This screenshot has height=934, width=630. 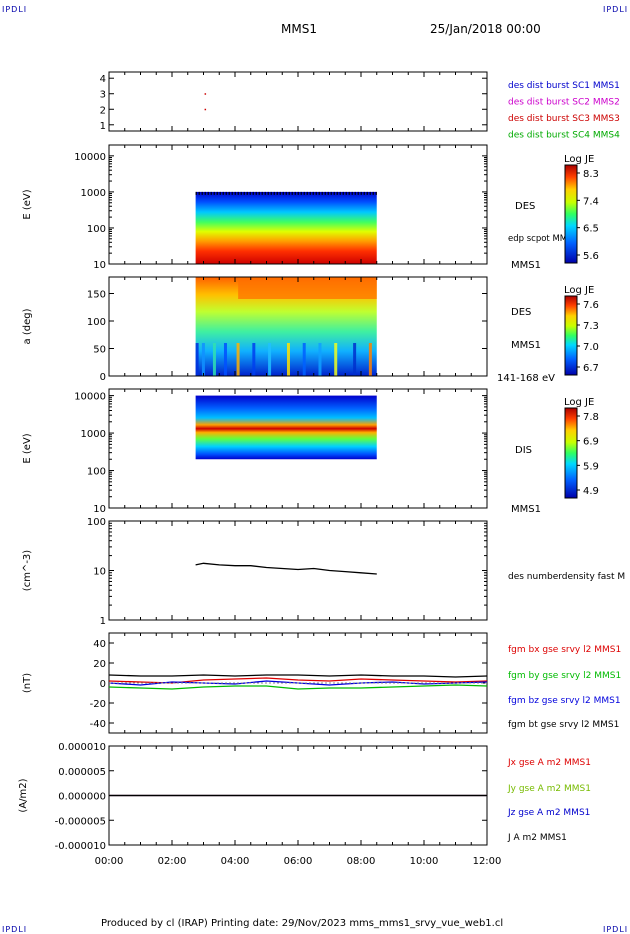 What do you see at coordinates (549, 763) in the screenshot?
I see `legend-entry: Jx gse A m2 MMS1` at bounding box center [549, 763].